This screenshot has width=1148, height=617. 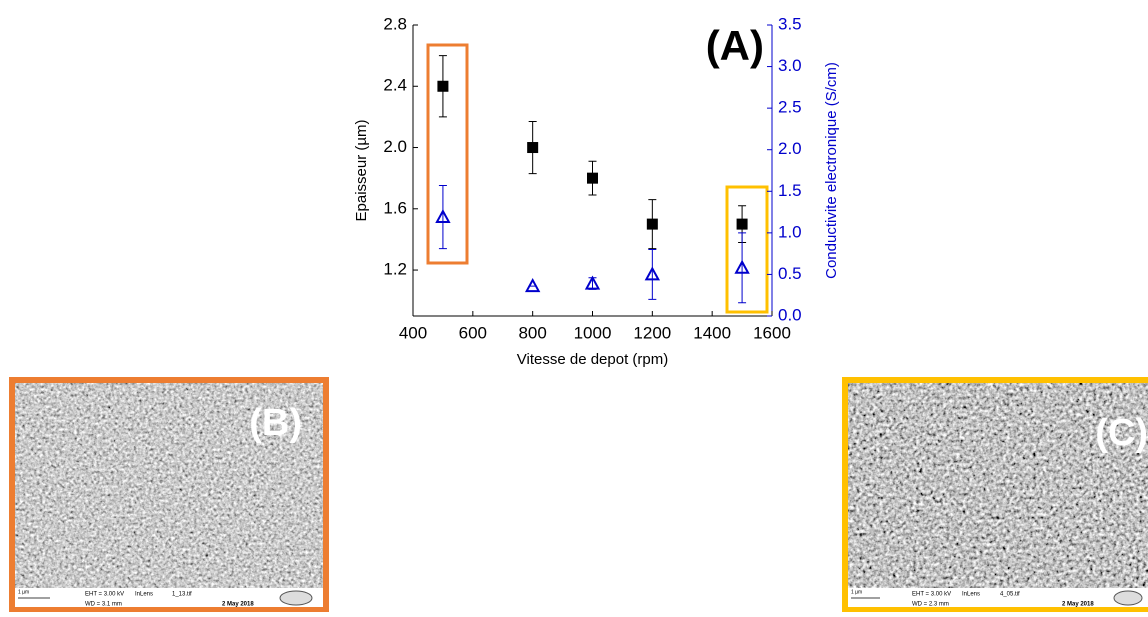 I want to click on y2-tick-label: 3.0, so click(x=790, y=65).